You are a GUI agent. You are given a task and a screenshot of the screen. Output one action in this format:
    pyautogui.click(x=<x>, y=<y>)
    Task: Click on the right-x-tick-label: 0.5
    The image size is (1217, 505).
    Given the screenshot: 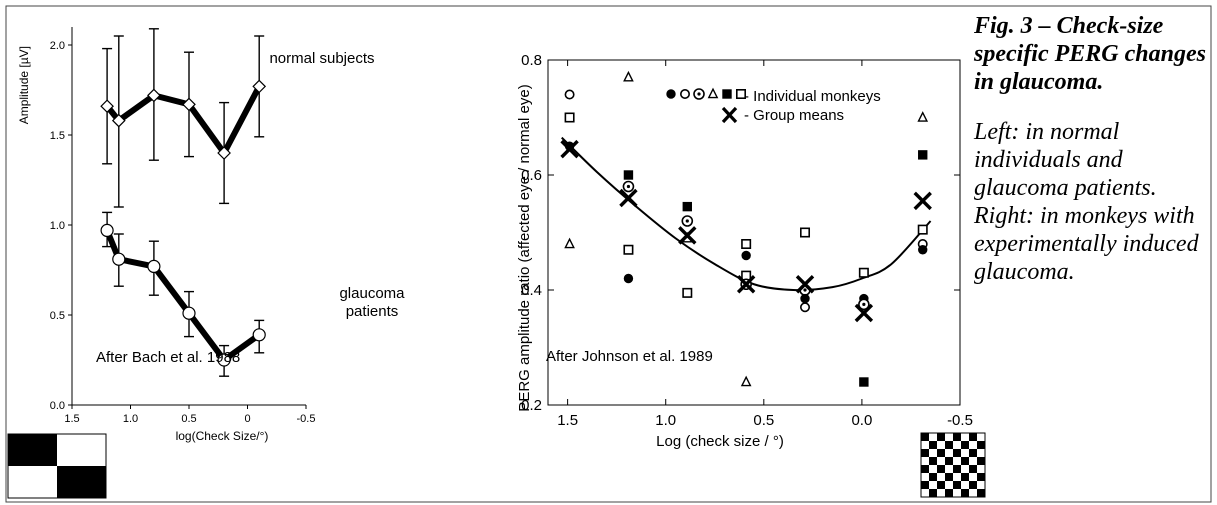 What is the action you would take?
    pyautogui.click(x=763, y=420)
    